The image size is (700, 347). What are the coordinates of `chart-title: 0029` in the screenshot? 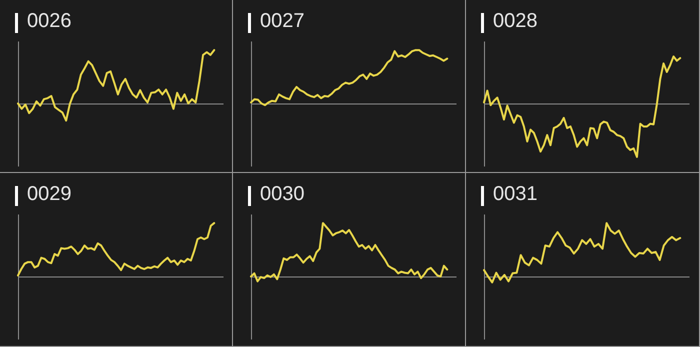 It's located at (49, 194).